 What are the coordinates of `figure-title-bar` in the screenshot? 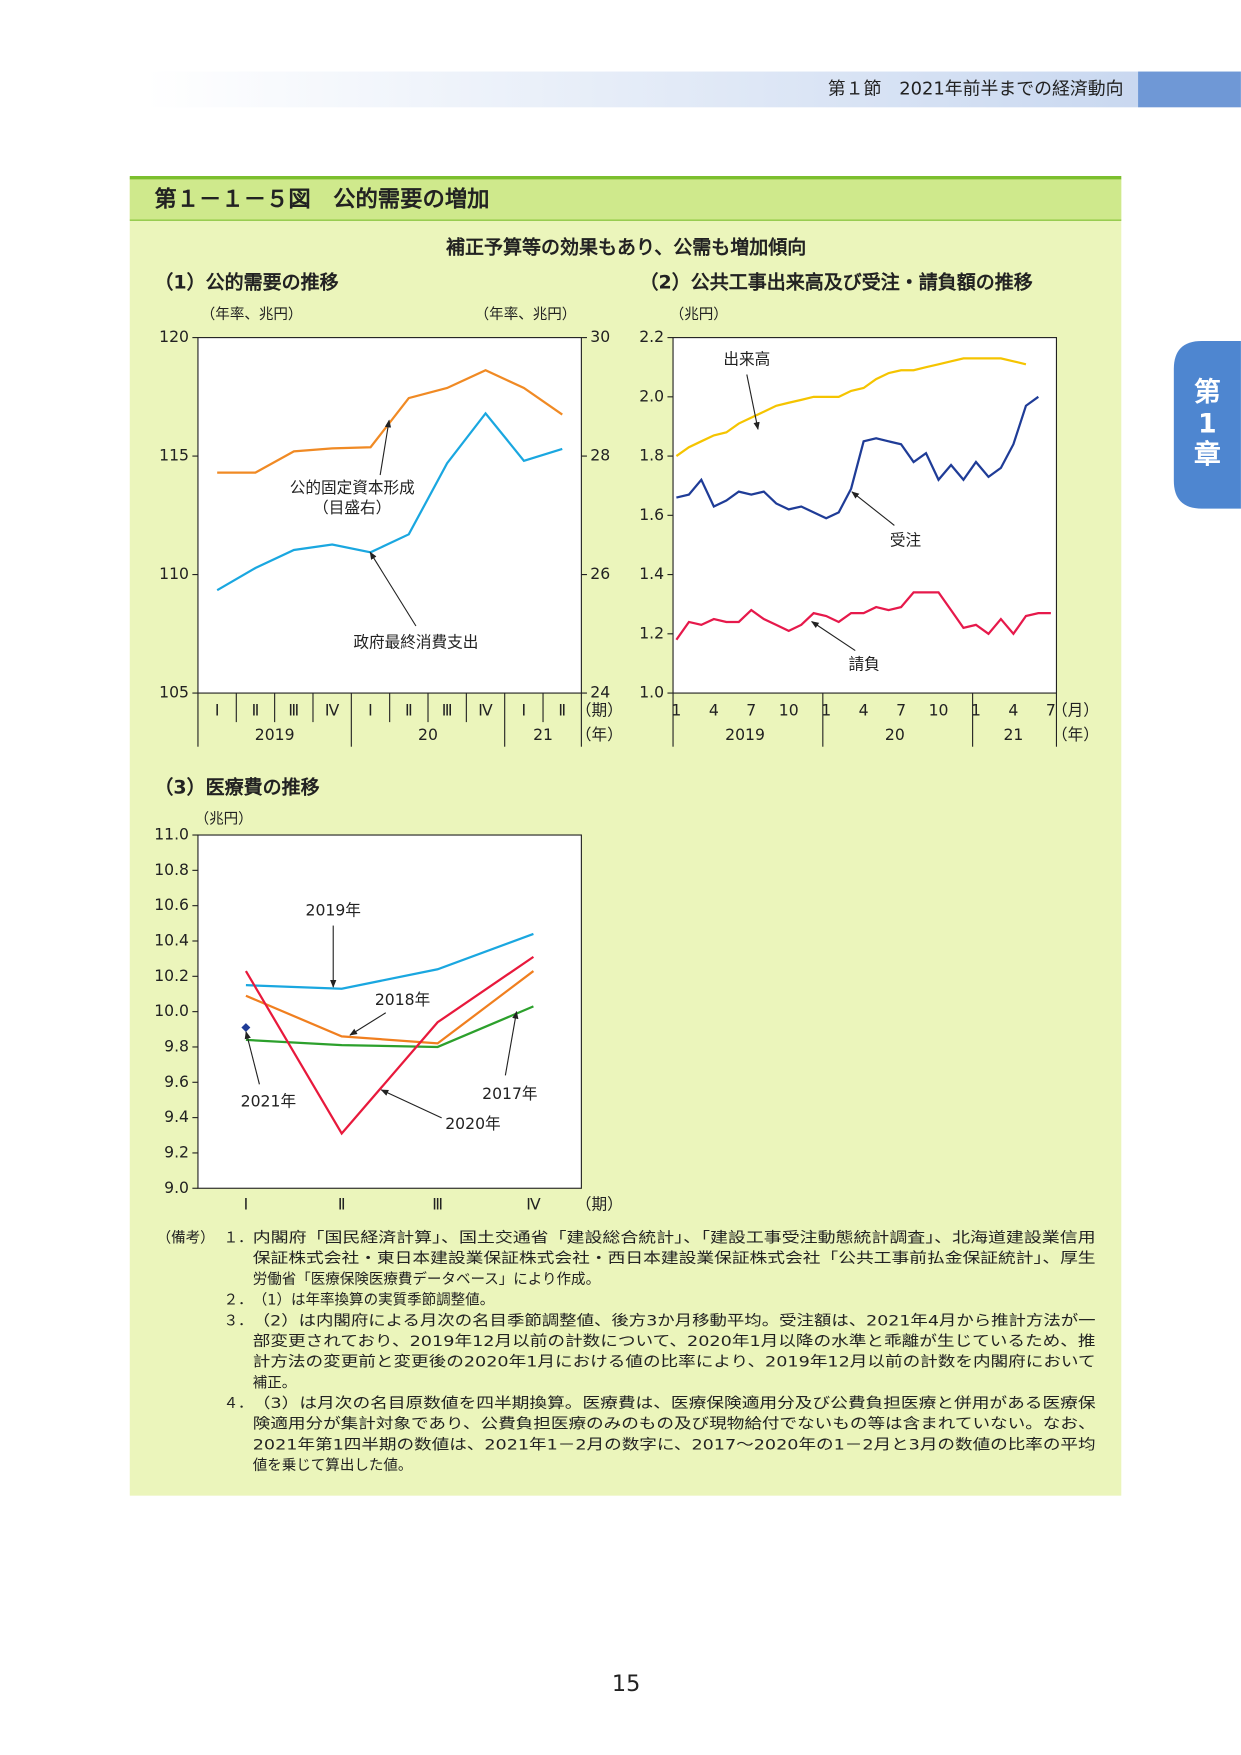 It's located at (625, 199).